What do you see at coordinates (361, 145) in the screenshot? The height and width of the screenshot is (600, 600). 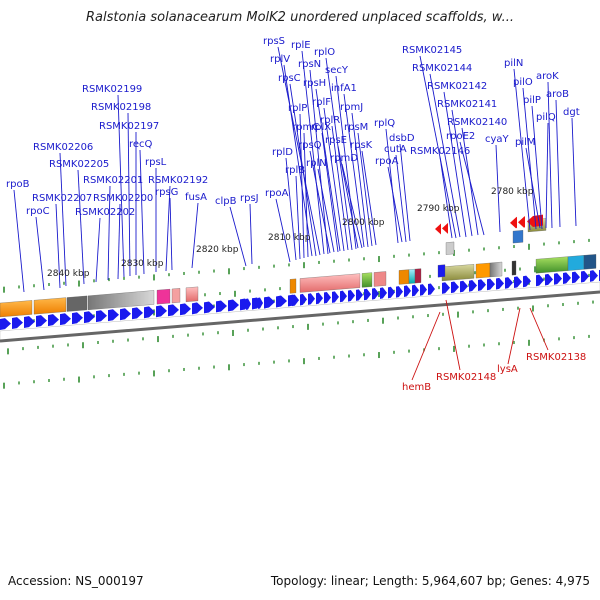 I see `gene-label: rpsK` at bounding box center [361, 145].